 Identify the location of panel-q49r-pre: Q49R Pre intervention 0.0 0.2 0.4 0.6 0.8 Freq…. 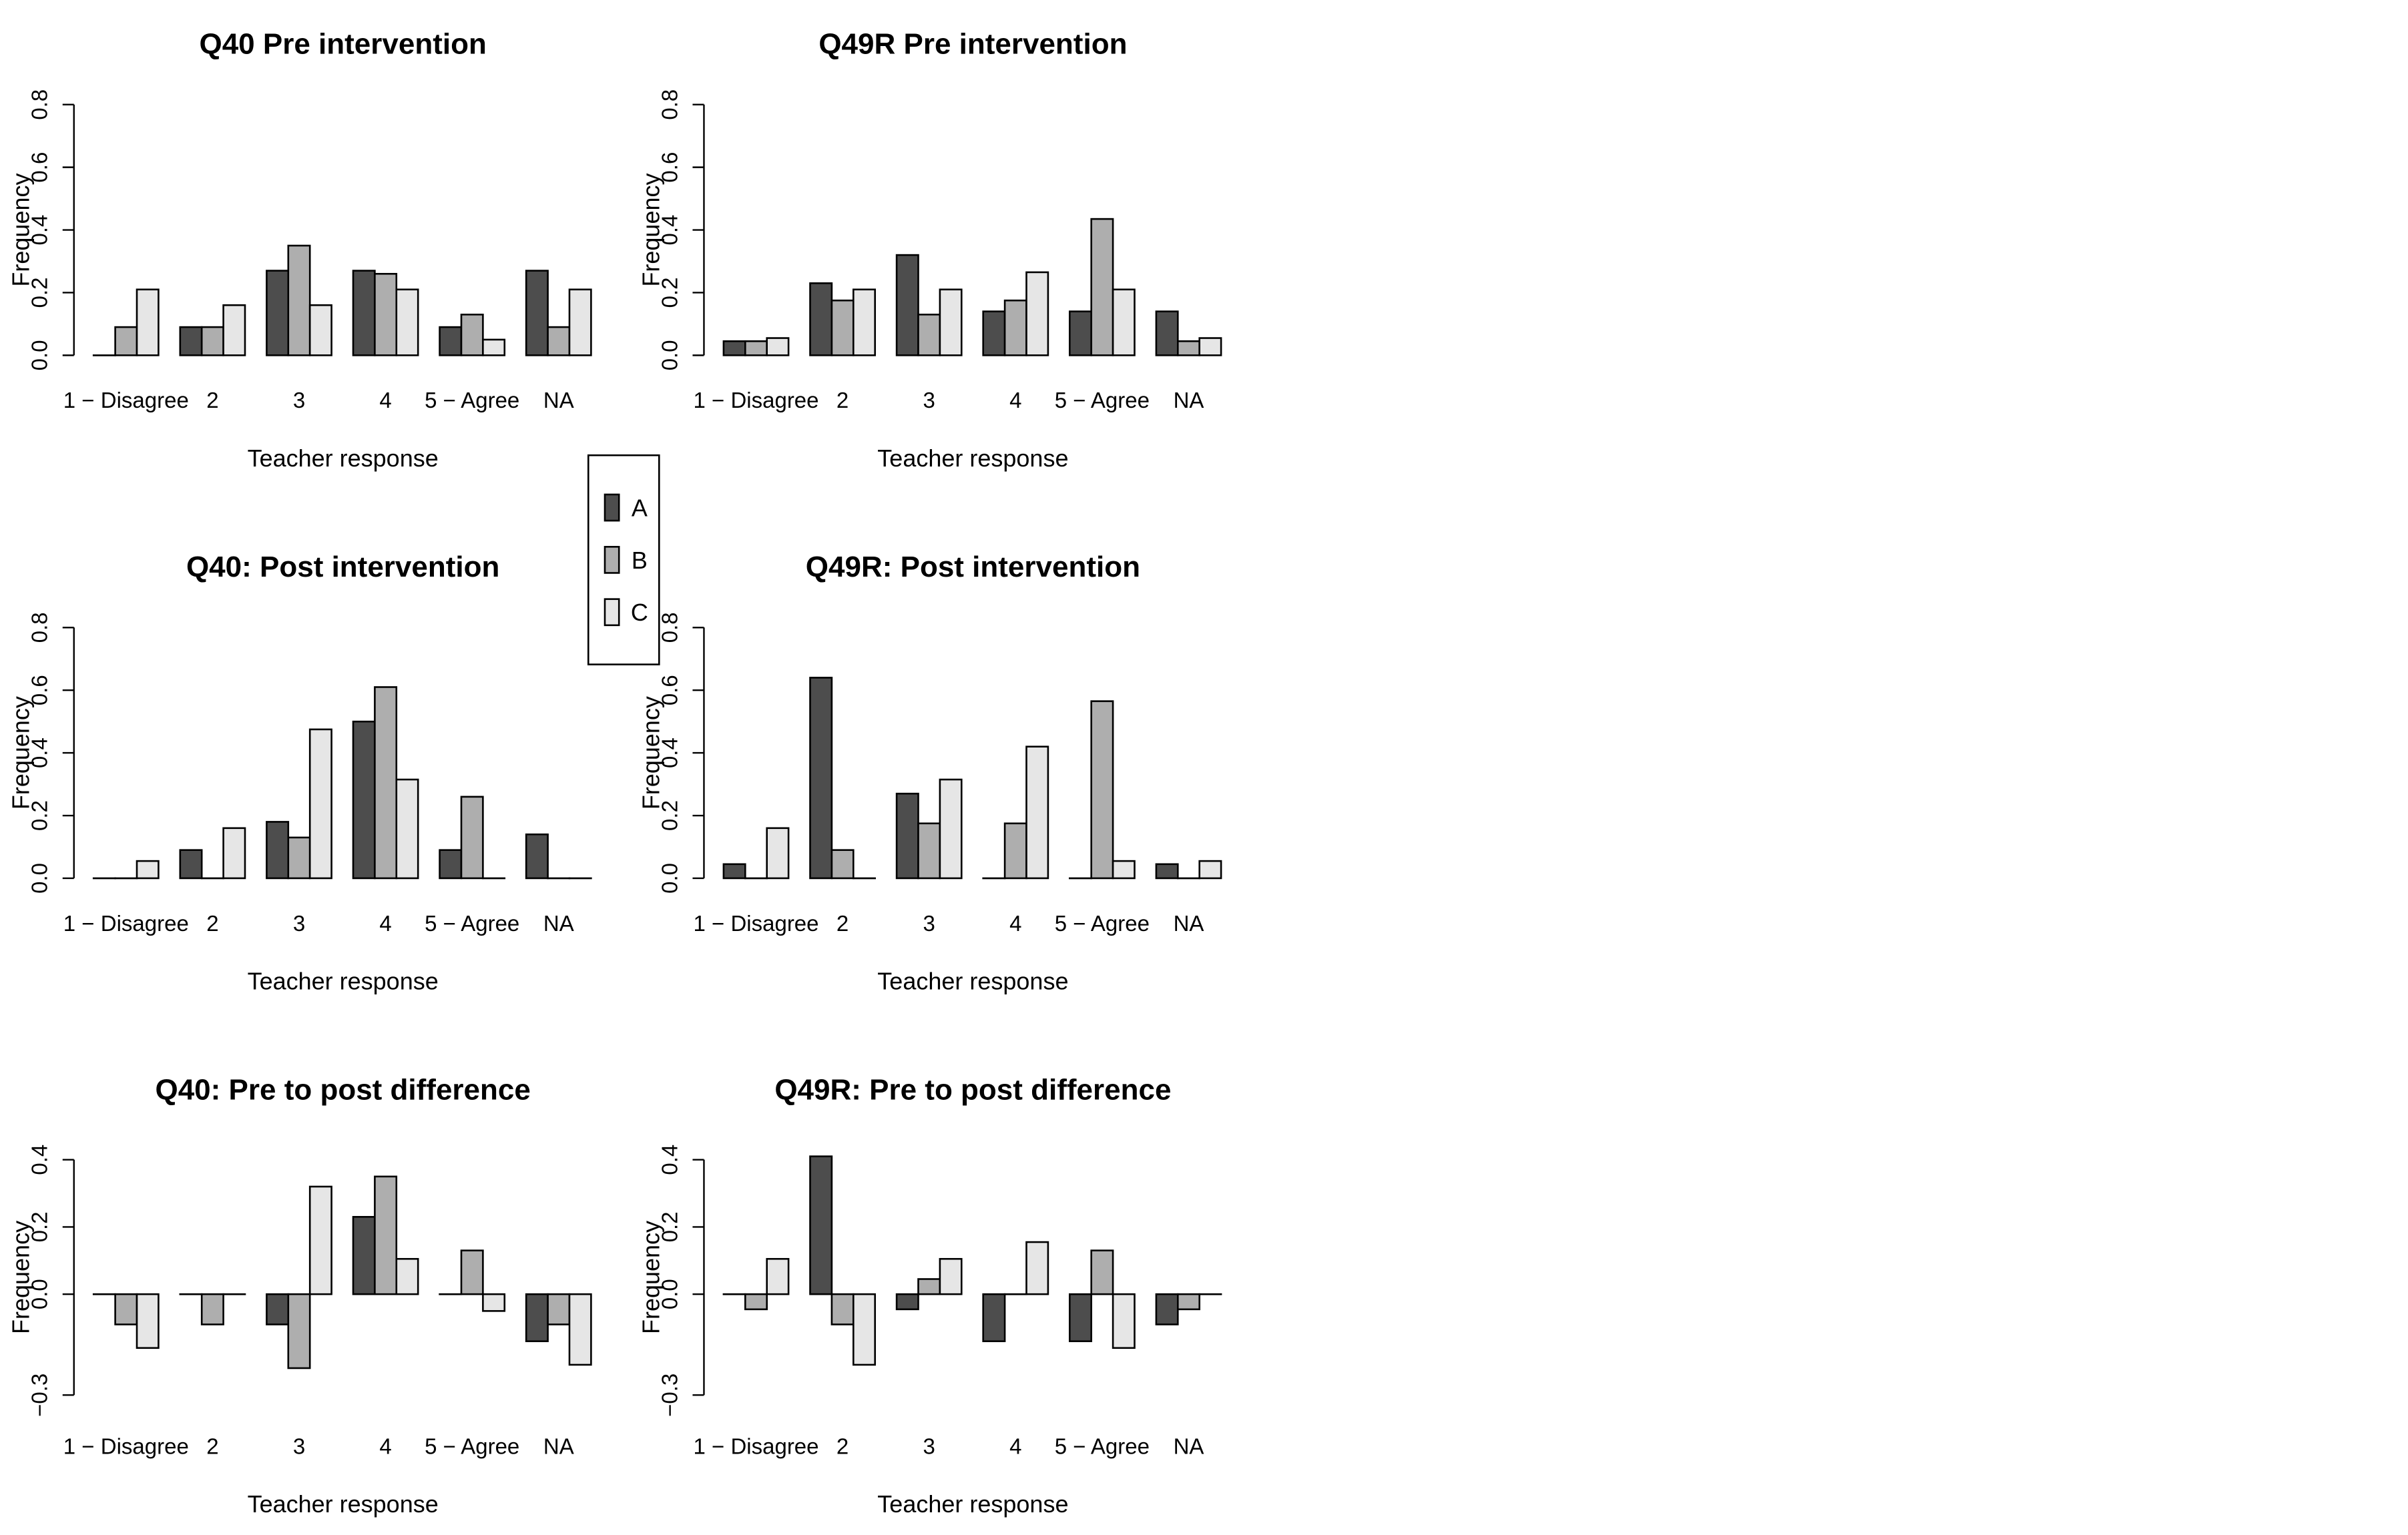
(930, 250).